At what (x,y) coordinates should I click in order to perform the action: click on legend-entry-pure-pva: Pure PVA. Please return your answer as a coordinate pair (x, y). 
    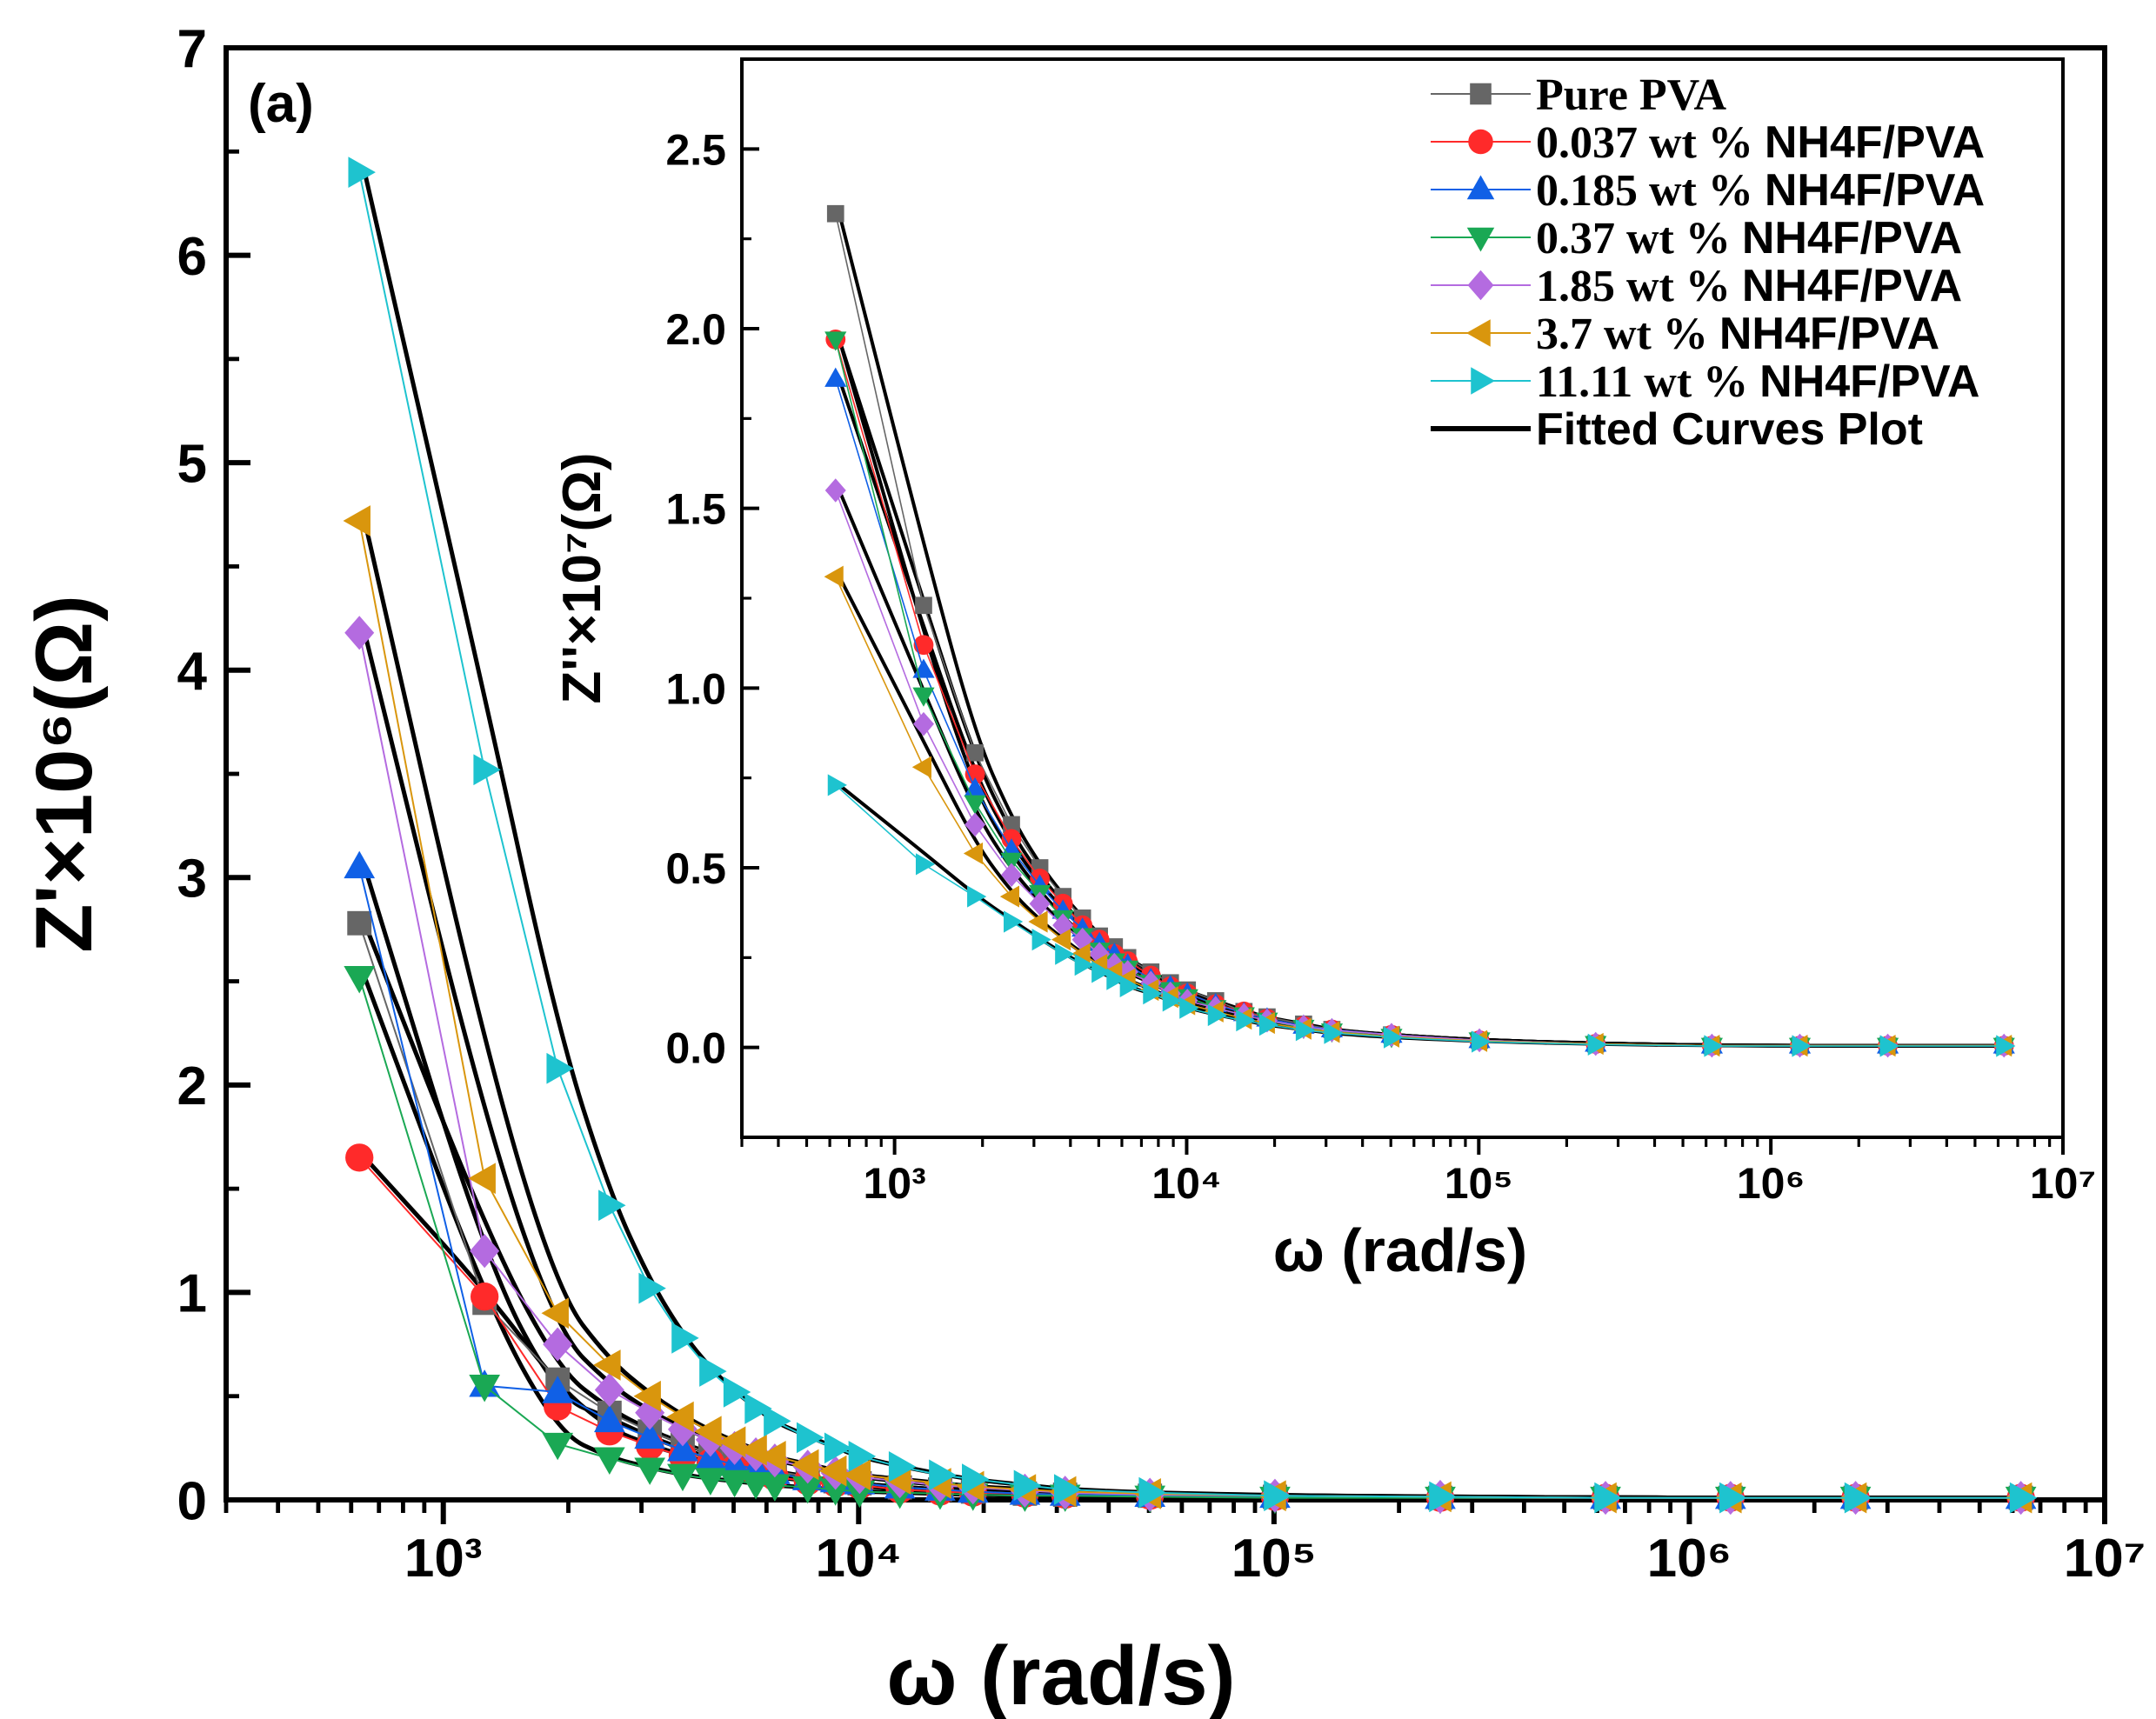
    Looking at the image, I should click on (1579, 95).